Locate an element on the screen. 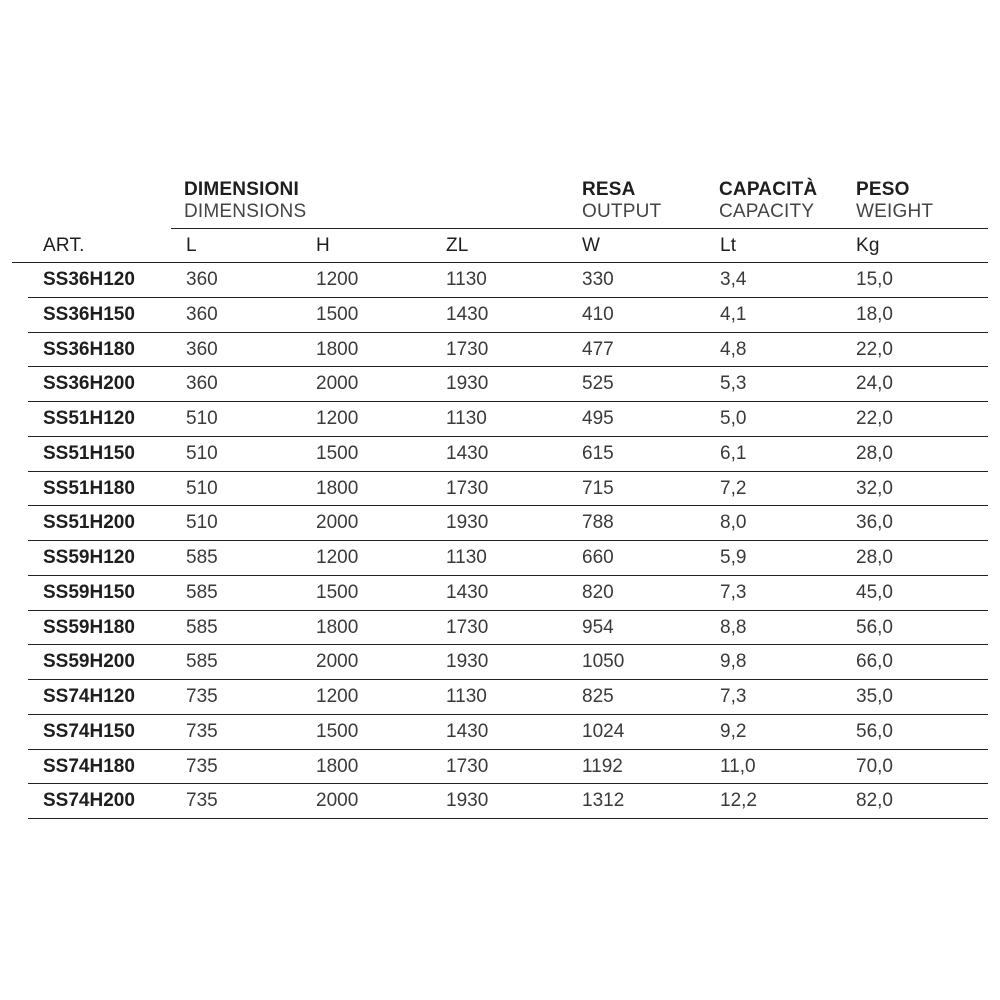  cell-w: 330 is located at coordinates (598, 279).